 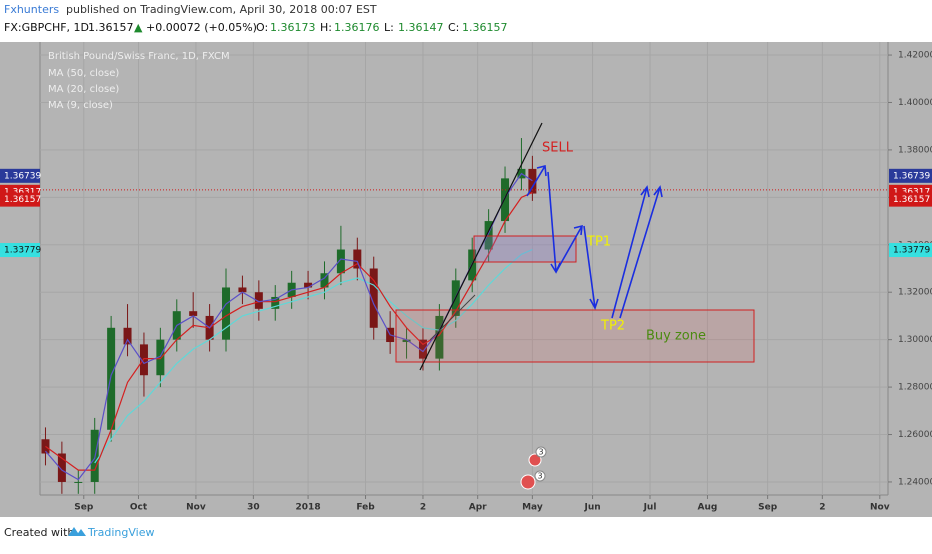 I want to click on price-axis, so click(x=910, y=268).